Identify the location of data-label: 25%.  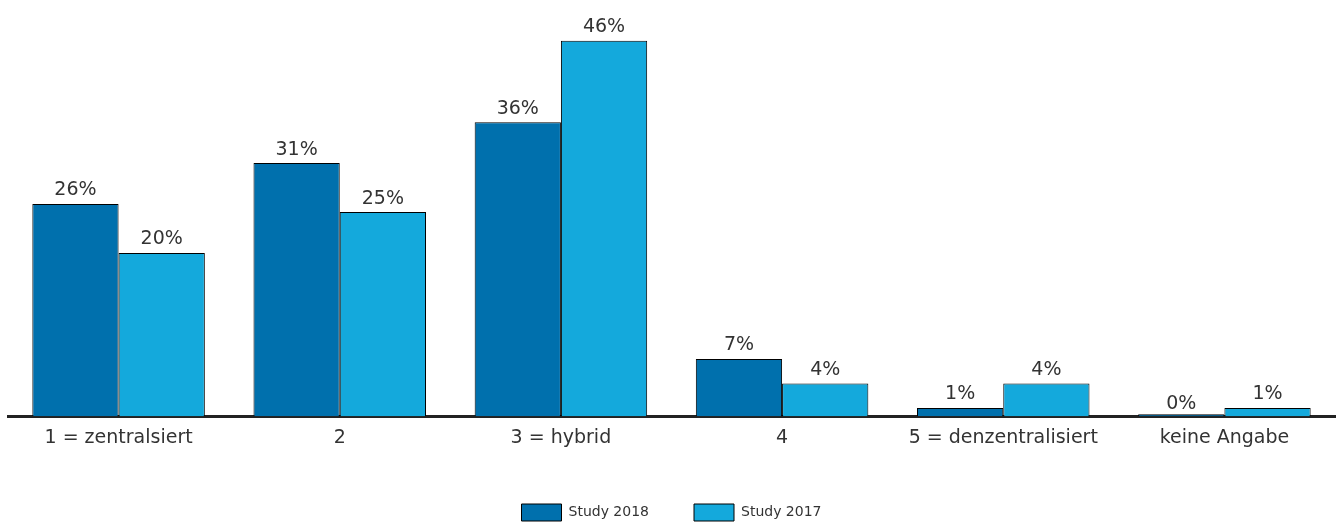
(382, 196).